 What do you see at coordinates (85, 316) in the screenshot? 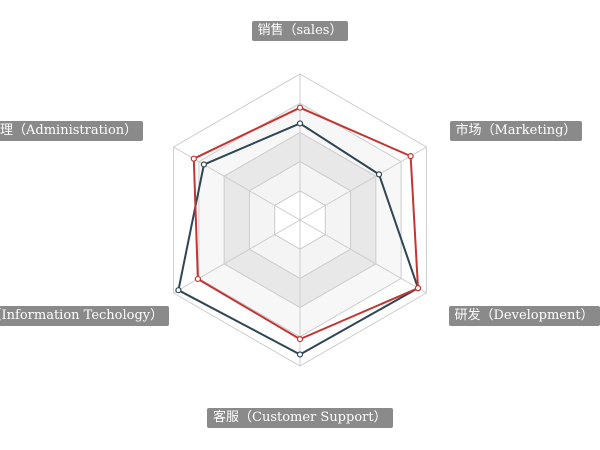
I see `indicator-label-information-technology: 信息技术（Information Techology）` at bounding box center [85, 316].